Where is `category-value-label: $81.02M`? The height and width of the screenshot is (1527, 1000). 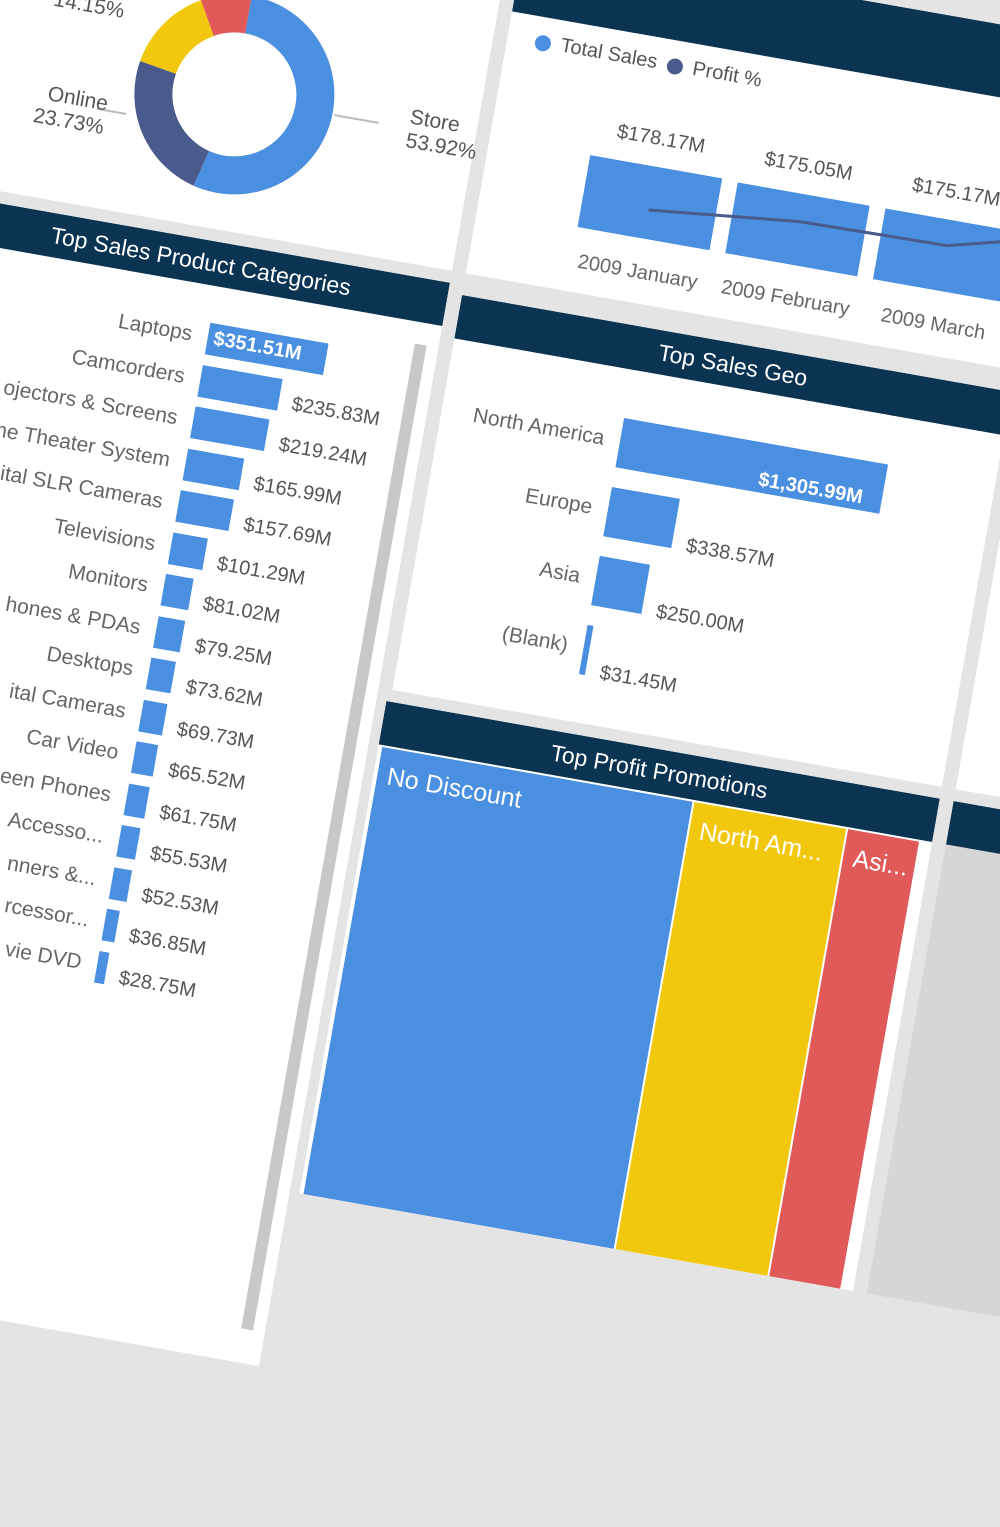 category-value-label: $81.02M is located at coordinates (241, 610).